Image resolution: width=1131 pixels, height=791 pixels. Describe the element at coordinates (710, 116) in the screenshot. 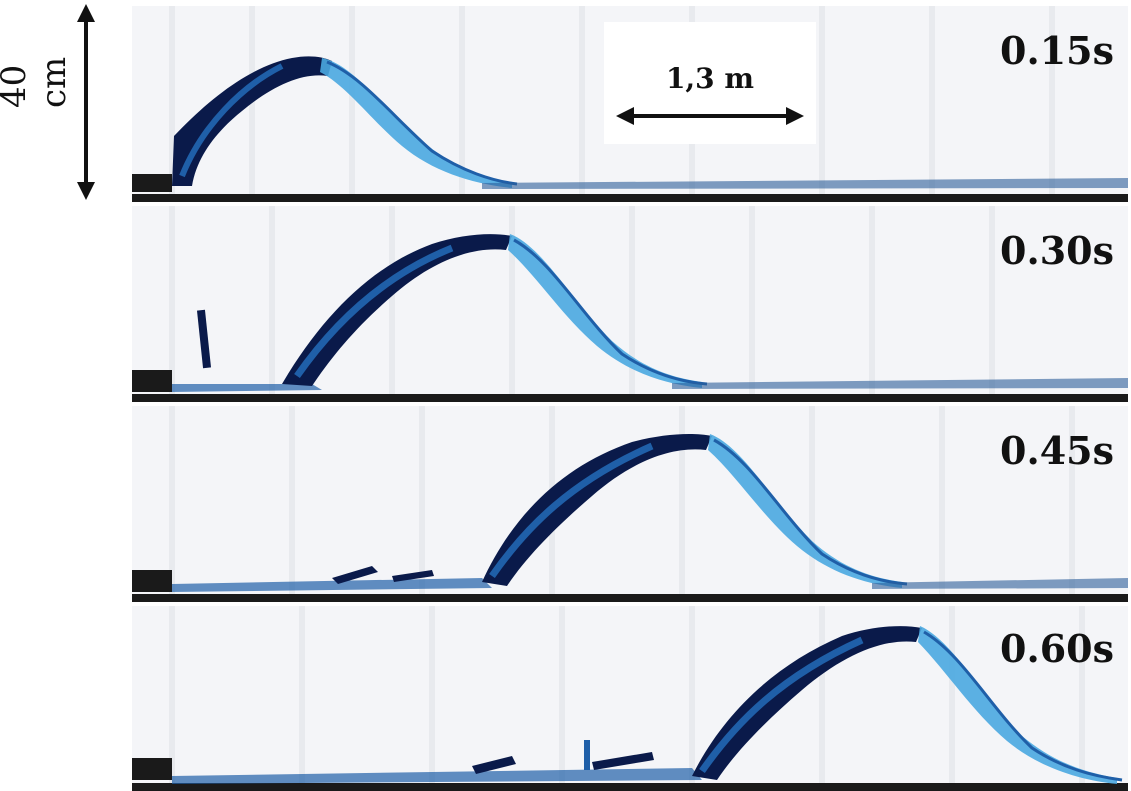

I see `horizontal-double-arrow-icon` at that location.